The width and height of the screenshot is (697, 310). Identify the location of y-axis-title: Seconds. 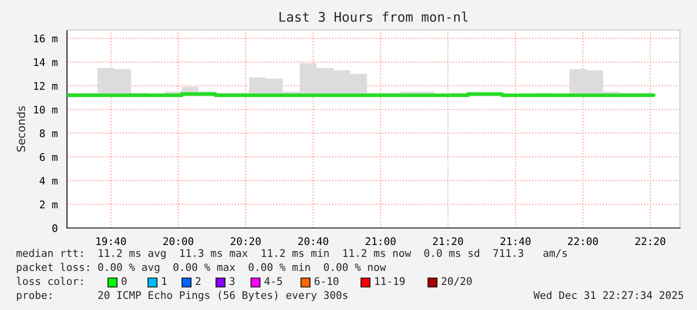
(21, 129).